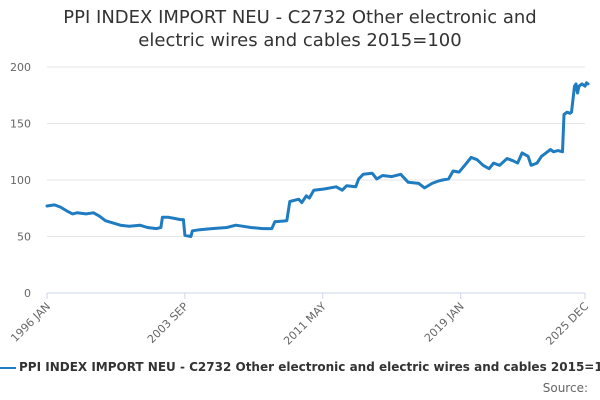 This screenshot has width=600, height=400. I want to click on x-tick-label: 2003 SEP, so click(168, 323).